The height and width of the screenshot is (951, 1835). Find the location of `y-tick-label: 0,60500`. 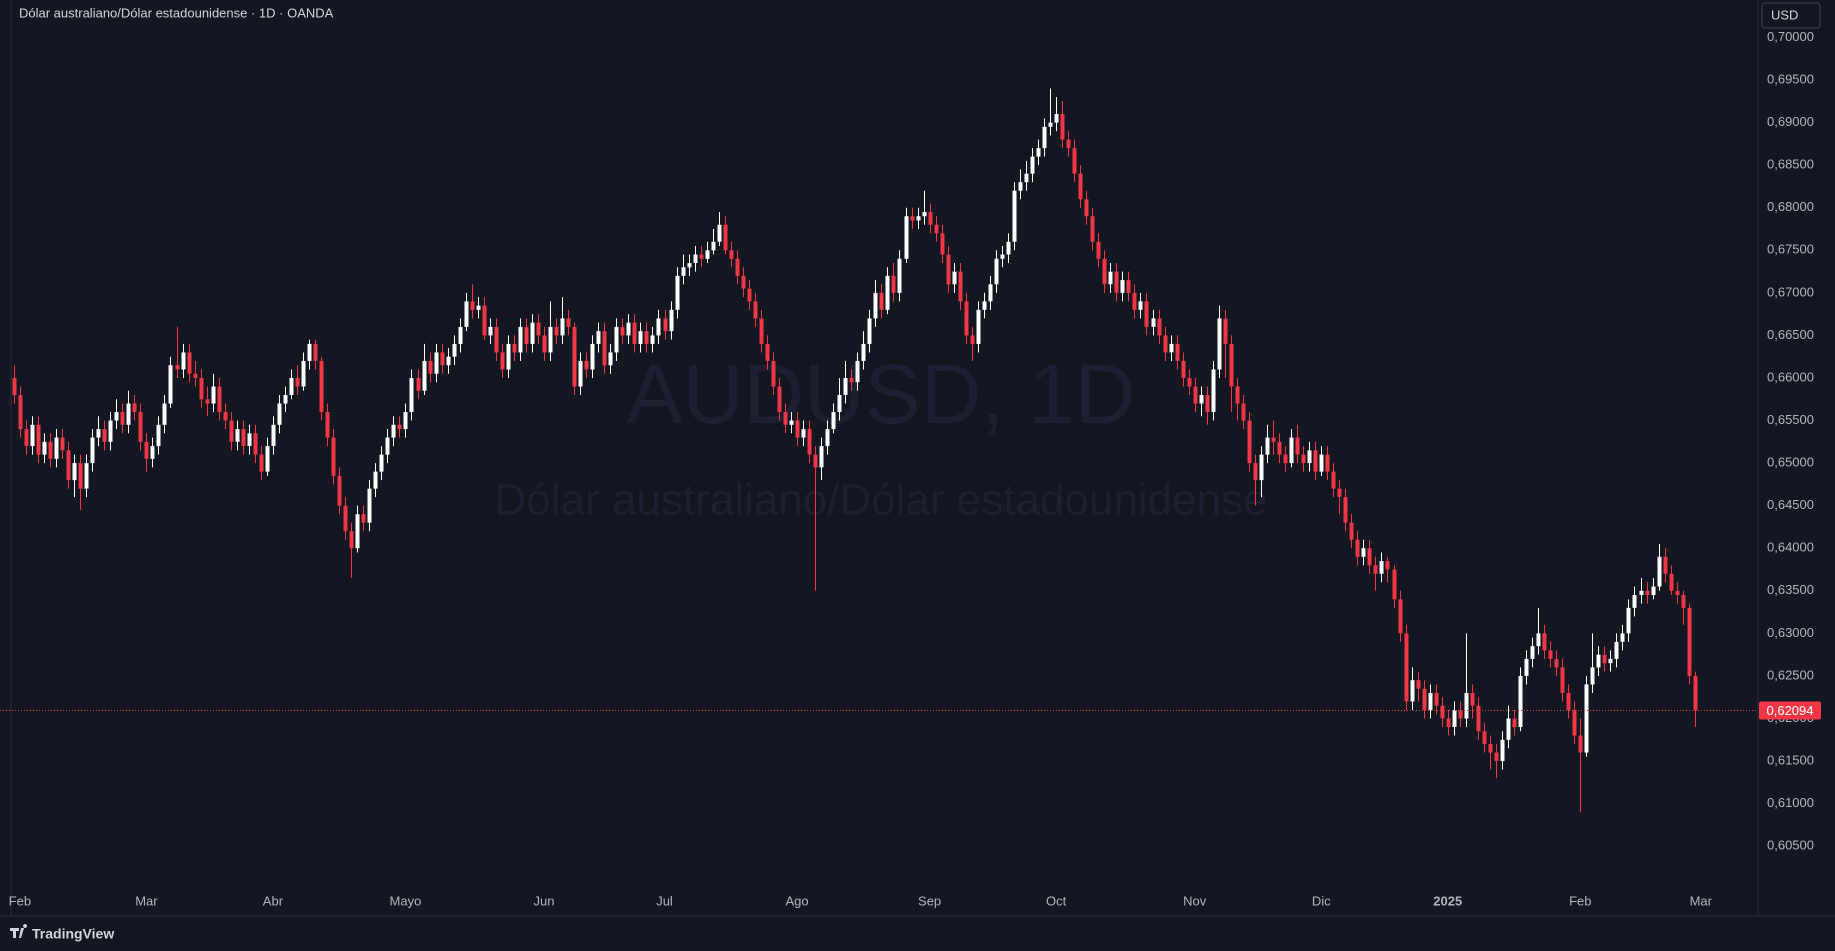

y-tick-label: 0,60500 is located at coordinates (1790, 845).